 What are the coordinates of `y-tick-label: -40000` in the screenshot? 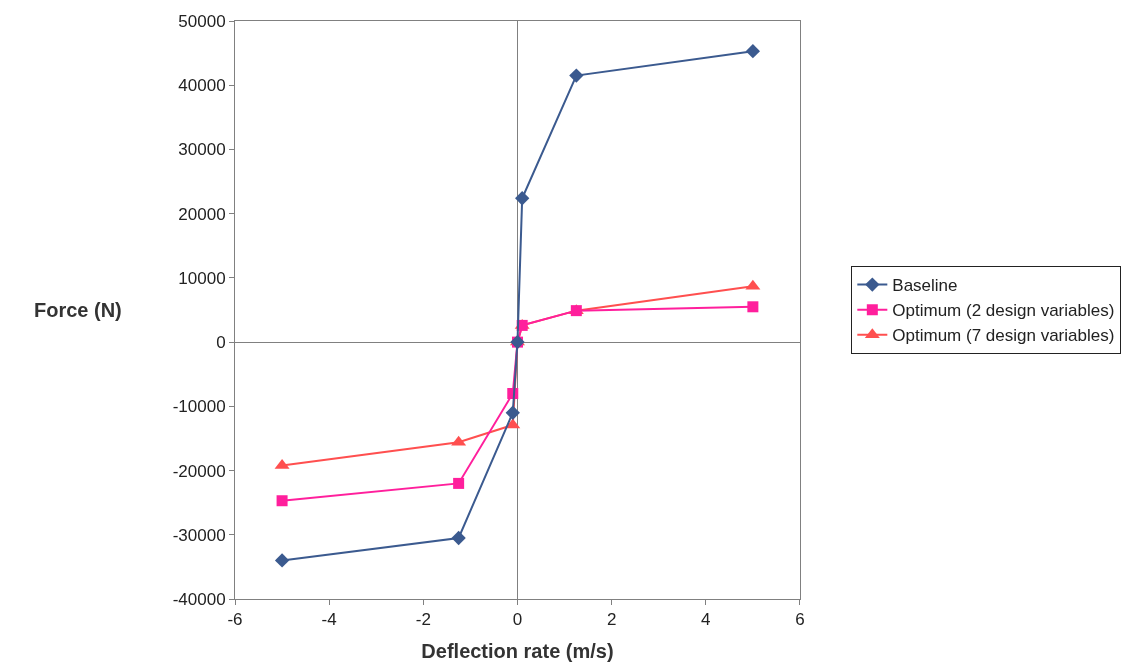 It's located at (199, 599).